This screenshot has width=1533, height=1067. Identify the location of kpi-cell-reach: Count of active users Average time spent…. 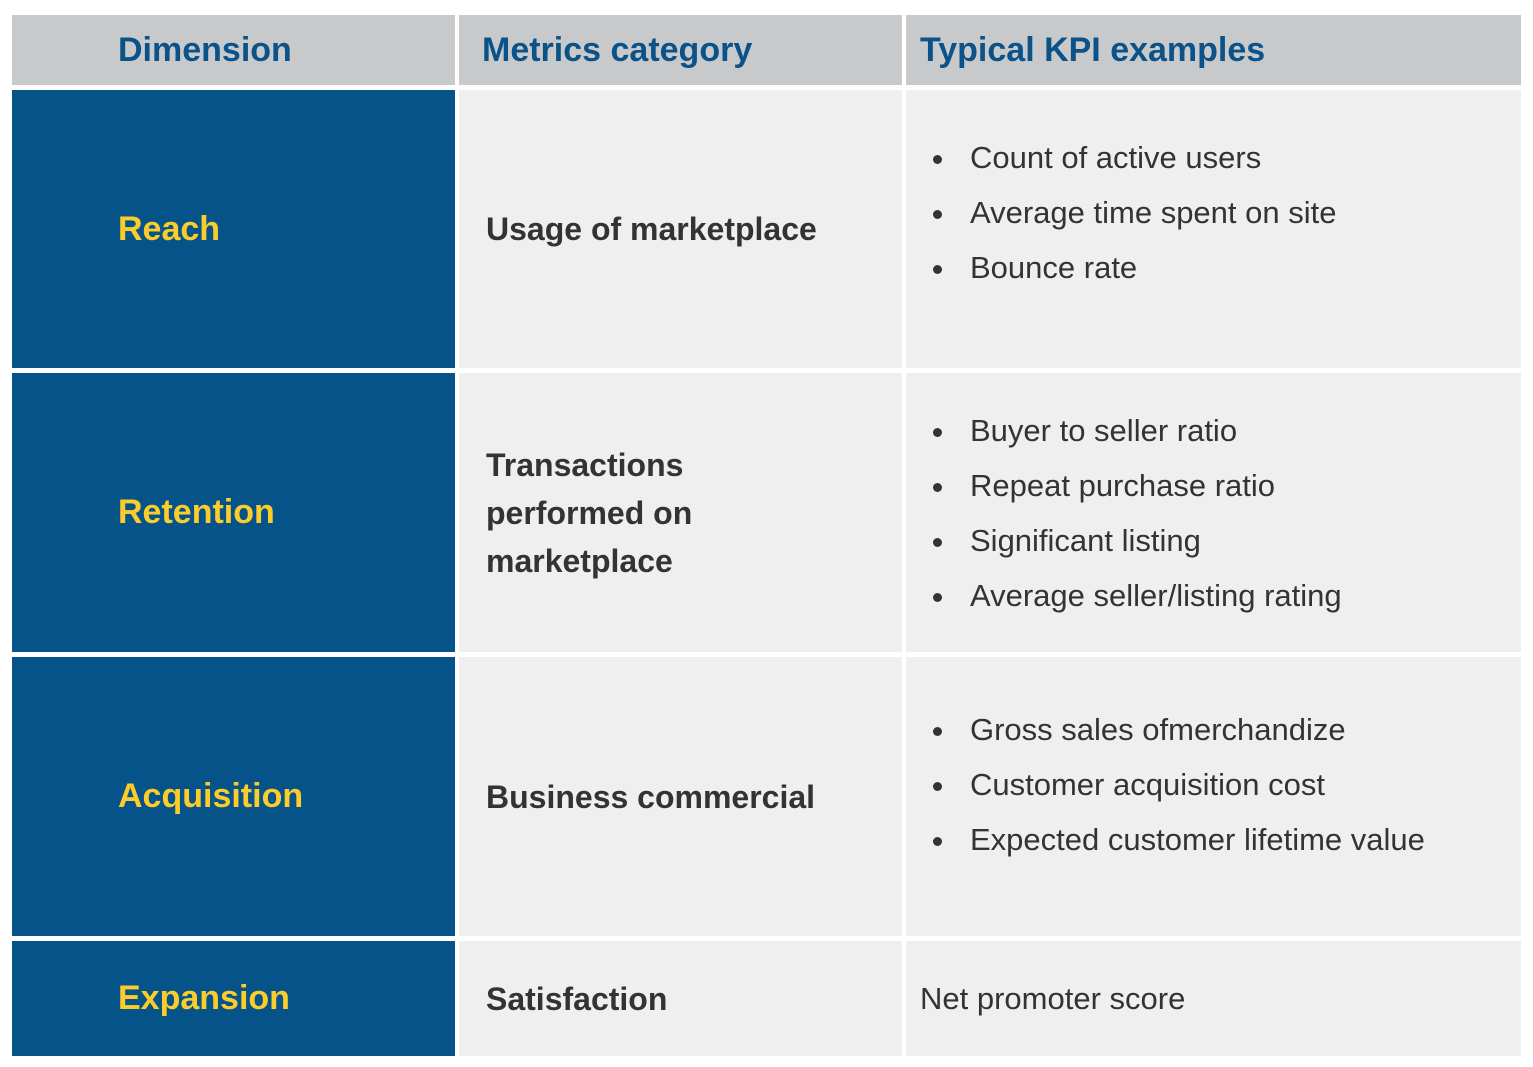
(1213, 229).